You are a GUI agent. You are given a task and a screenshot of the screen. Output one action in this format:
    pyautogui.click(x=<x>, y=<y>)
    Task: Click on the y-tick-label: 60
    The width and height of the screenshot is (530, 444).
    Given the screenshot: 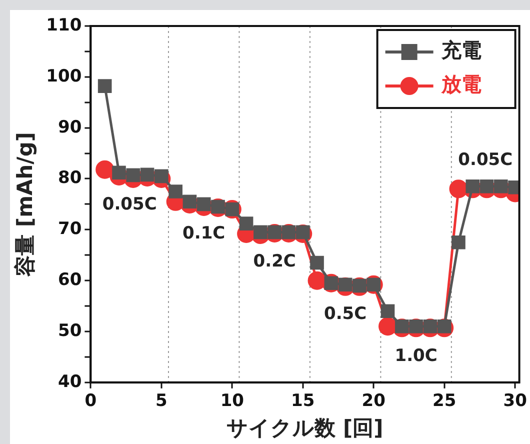 What is the action you would take?
    pyautogui.click(x=70, y=280)
    